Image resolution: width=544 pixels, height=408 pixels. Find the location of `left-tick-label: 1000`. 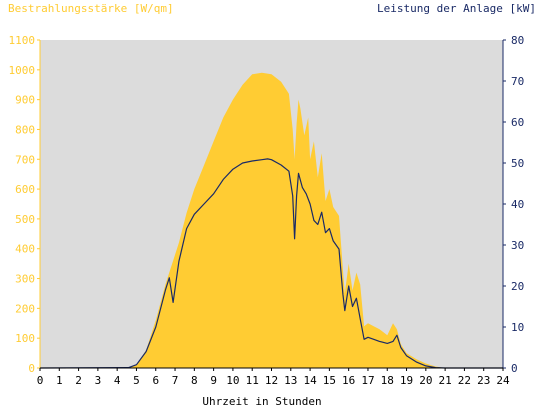

left-tick-label: 1000 is located at coordinates (22, 70).